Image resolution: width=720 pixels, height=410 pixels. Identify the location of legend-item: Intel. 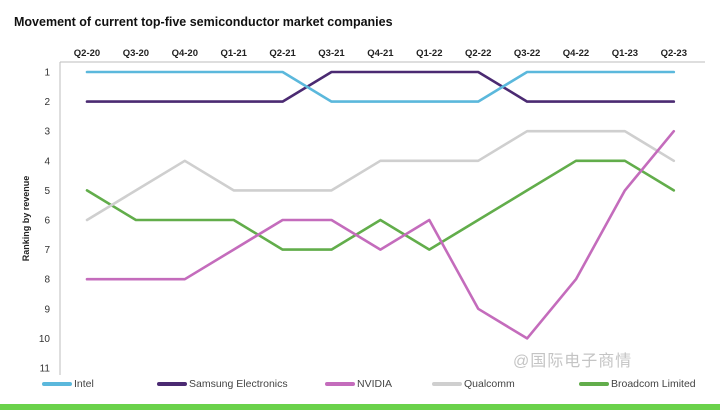
(68, 384).